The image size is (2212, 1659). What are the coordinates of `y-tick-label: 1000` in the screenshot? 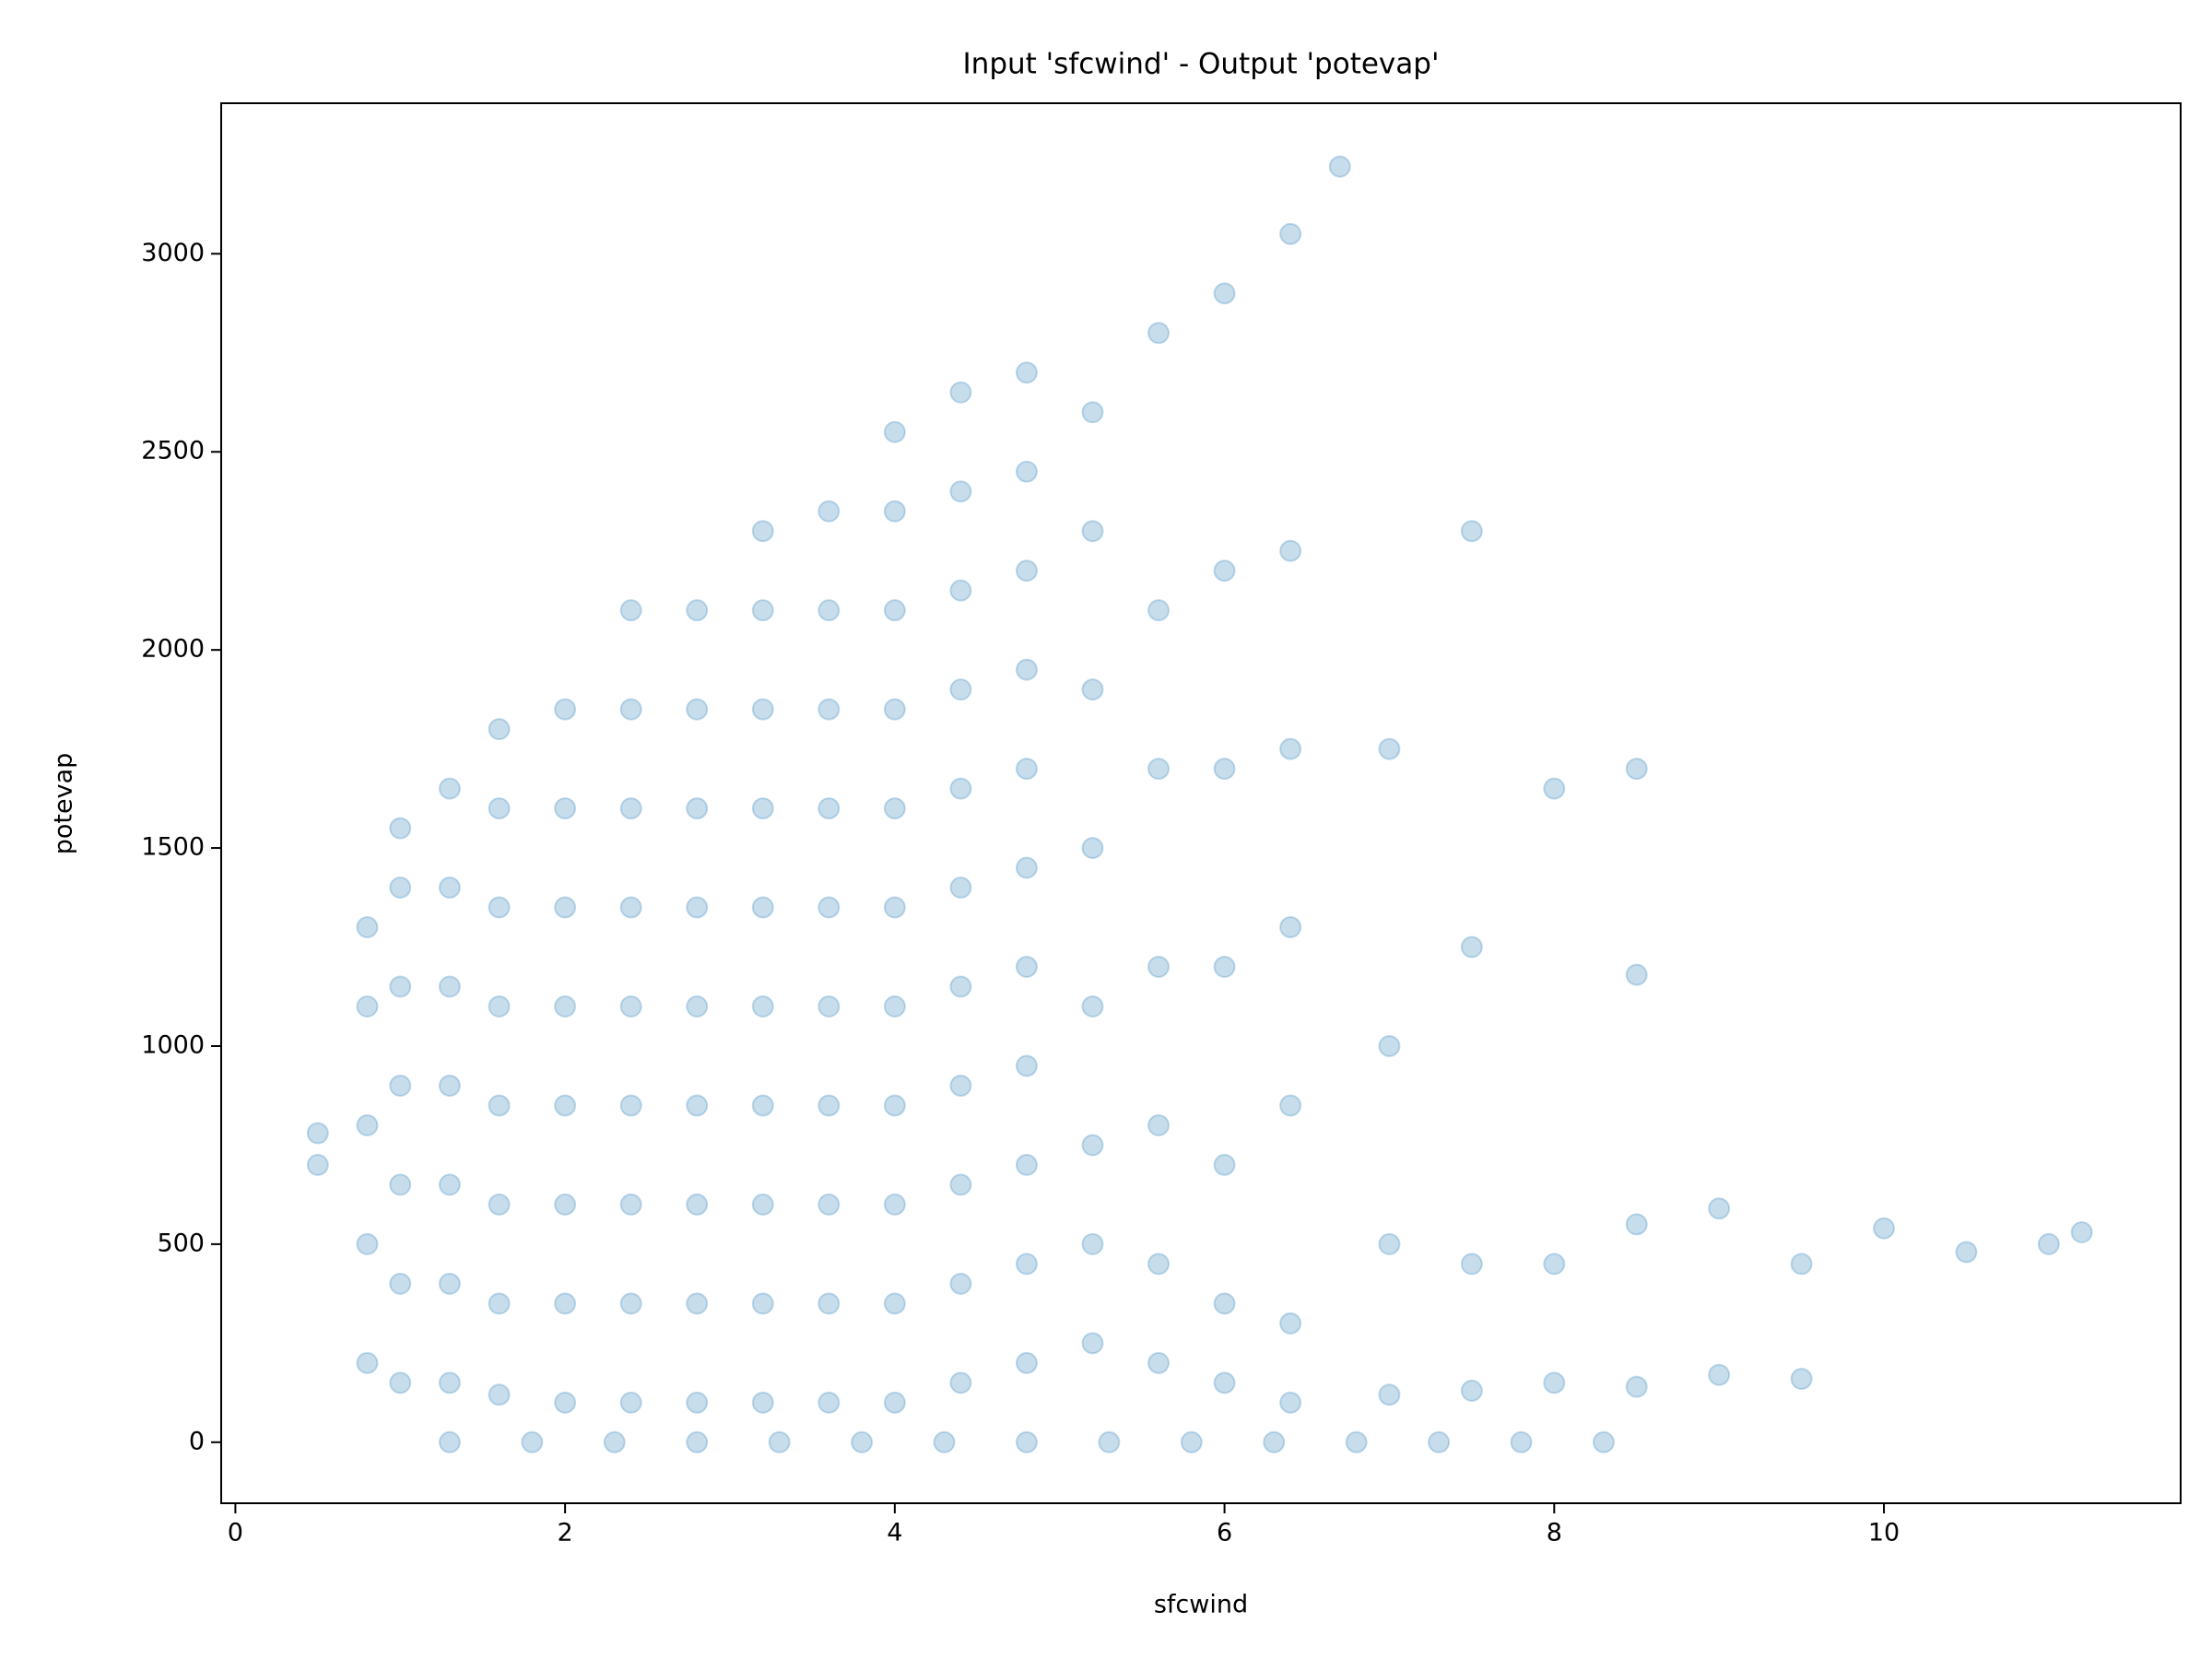 It's located at (173, 1044).